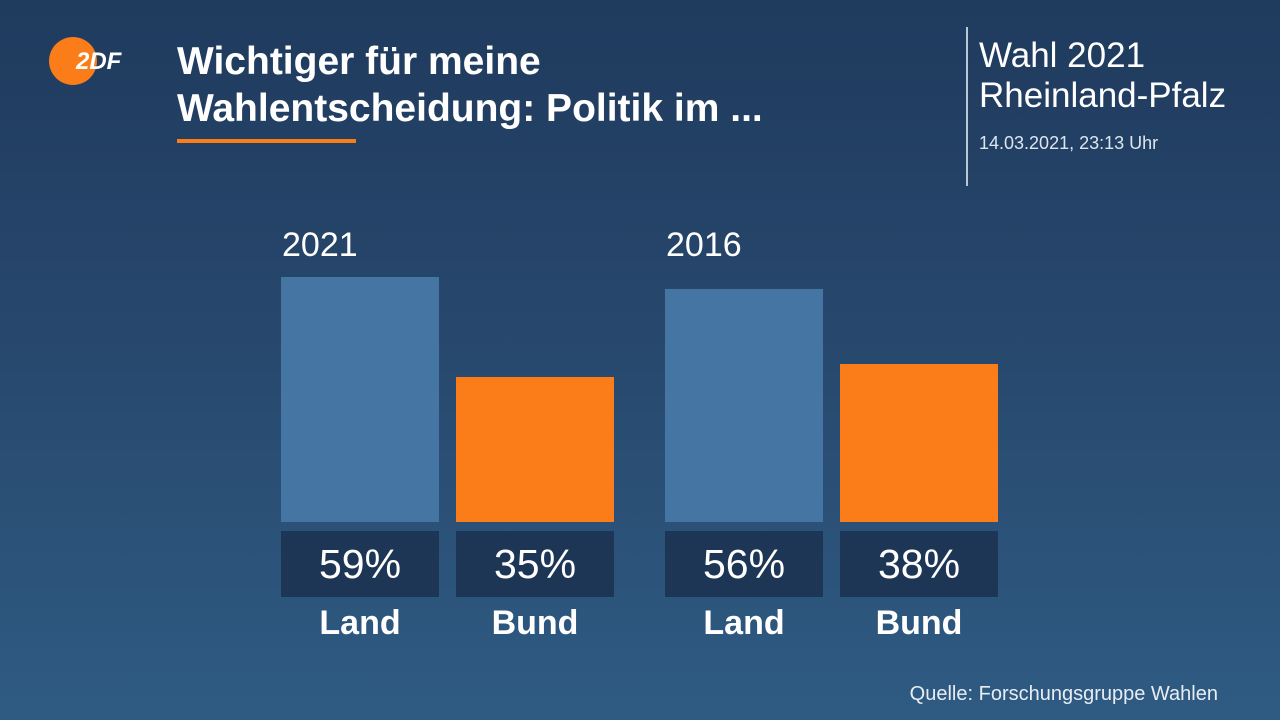  What do you see at coordinates (360, 399) in the screenshot?
I see `bar-2021-land` at bounding box center [360, 399].